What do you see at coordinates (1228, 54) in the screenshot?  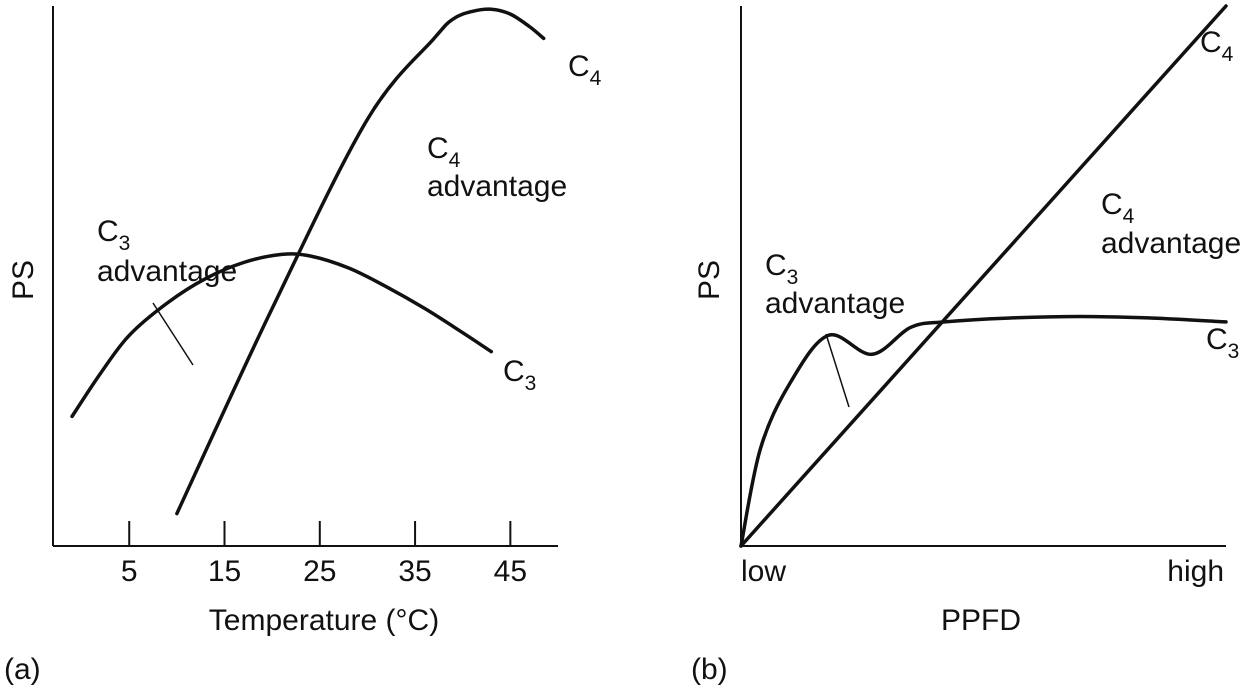 I see `panel-b-c4-series-label-sub: 4` at bounding box center [1228, 54].